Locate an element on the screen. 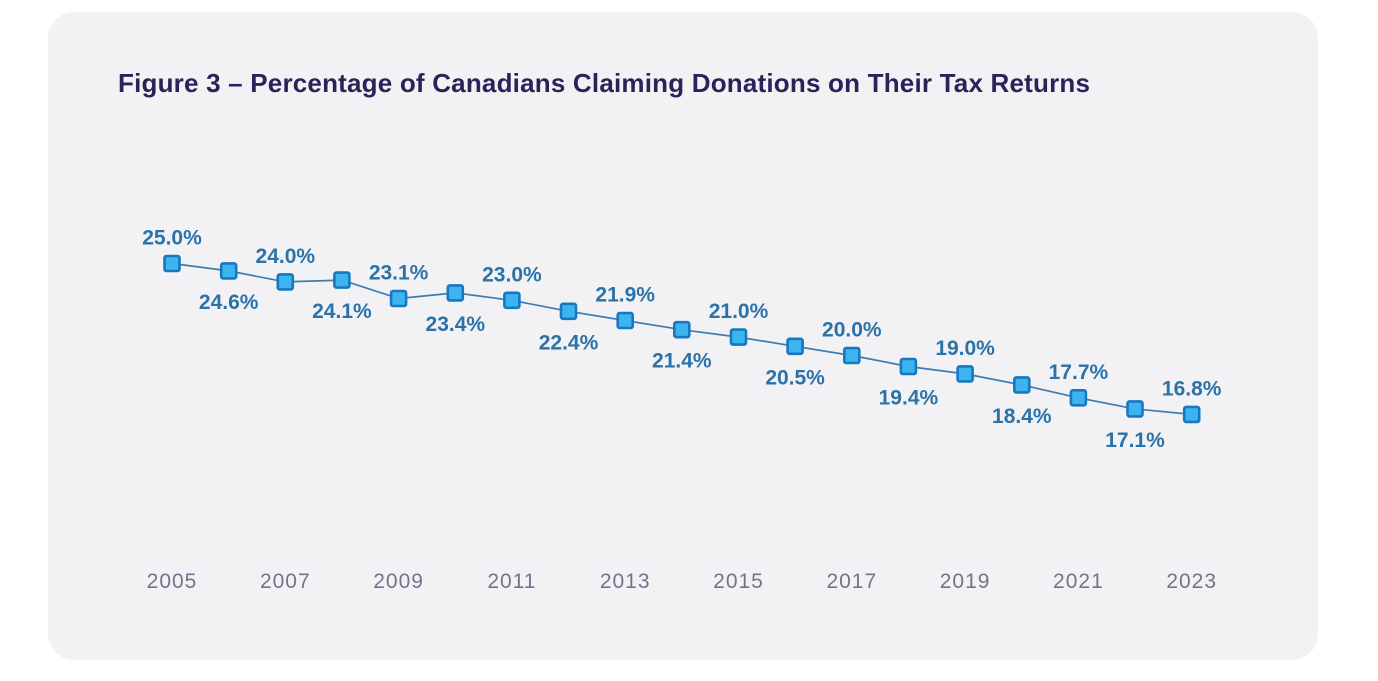 This screenshot has height=681, width=1378. x-axis-tick-label: 2005 is located at coordinates (172, 581).